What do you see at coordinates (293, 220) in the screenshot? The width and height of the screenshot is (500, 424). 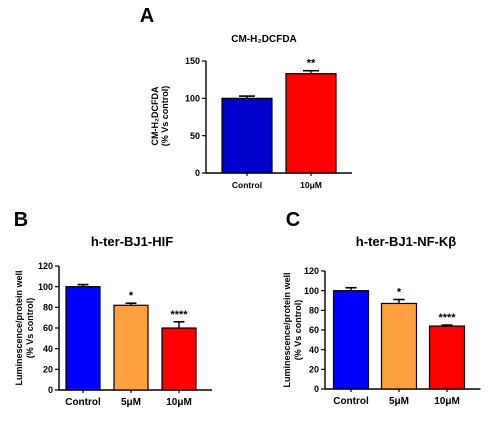 I see `panel-letter: C` at bounding box center [293, 220].